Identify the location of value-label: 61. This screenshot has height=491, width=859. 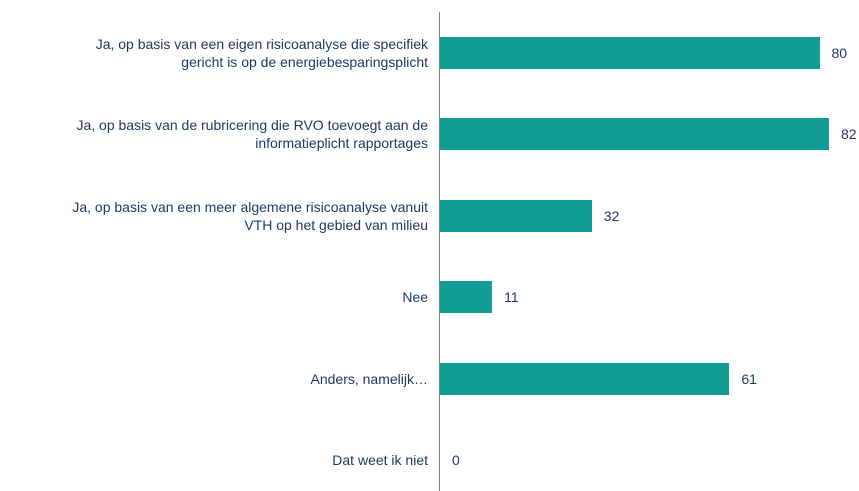
(749, 378).